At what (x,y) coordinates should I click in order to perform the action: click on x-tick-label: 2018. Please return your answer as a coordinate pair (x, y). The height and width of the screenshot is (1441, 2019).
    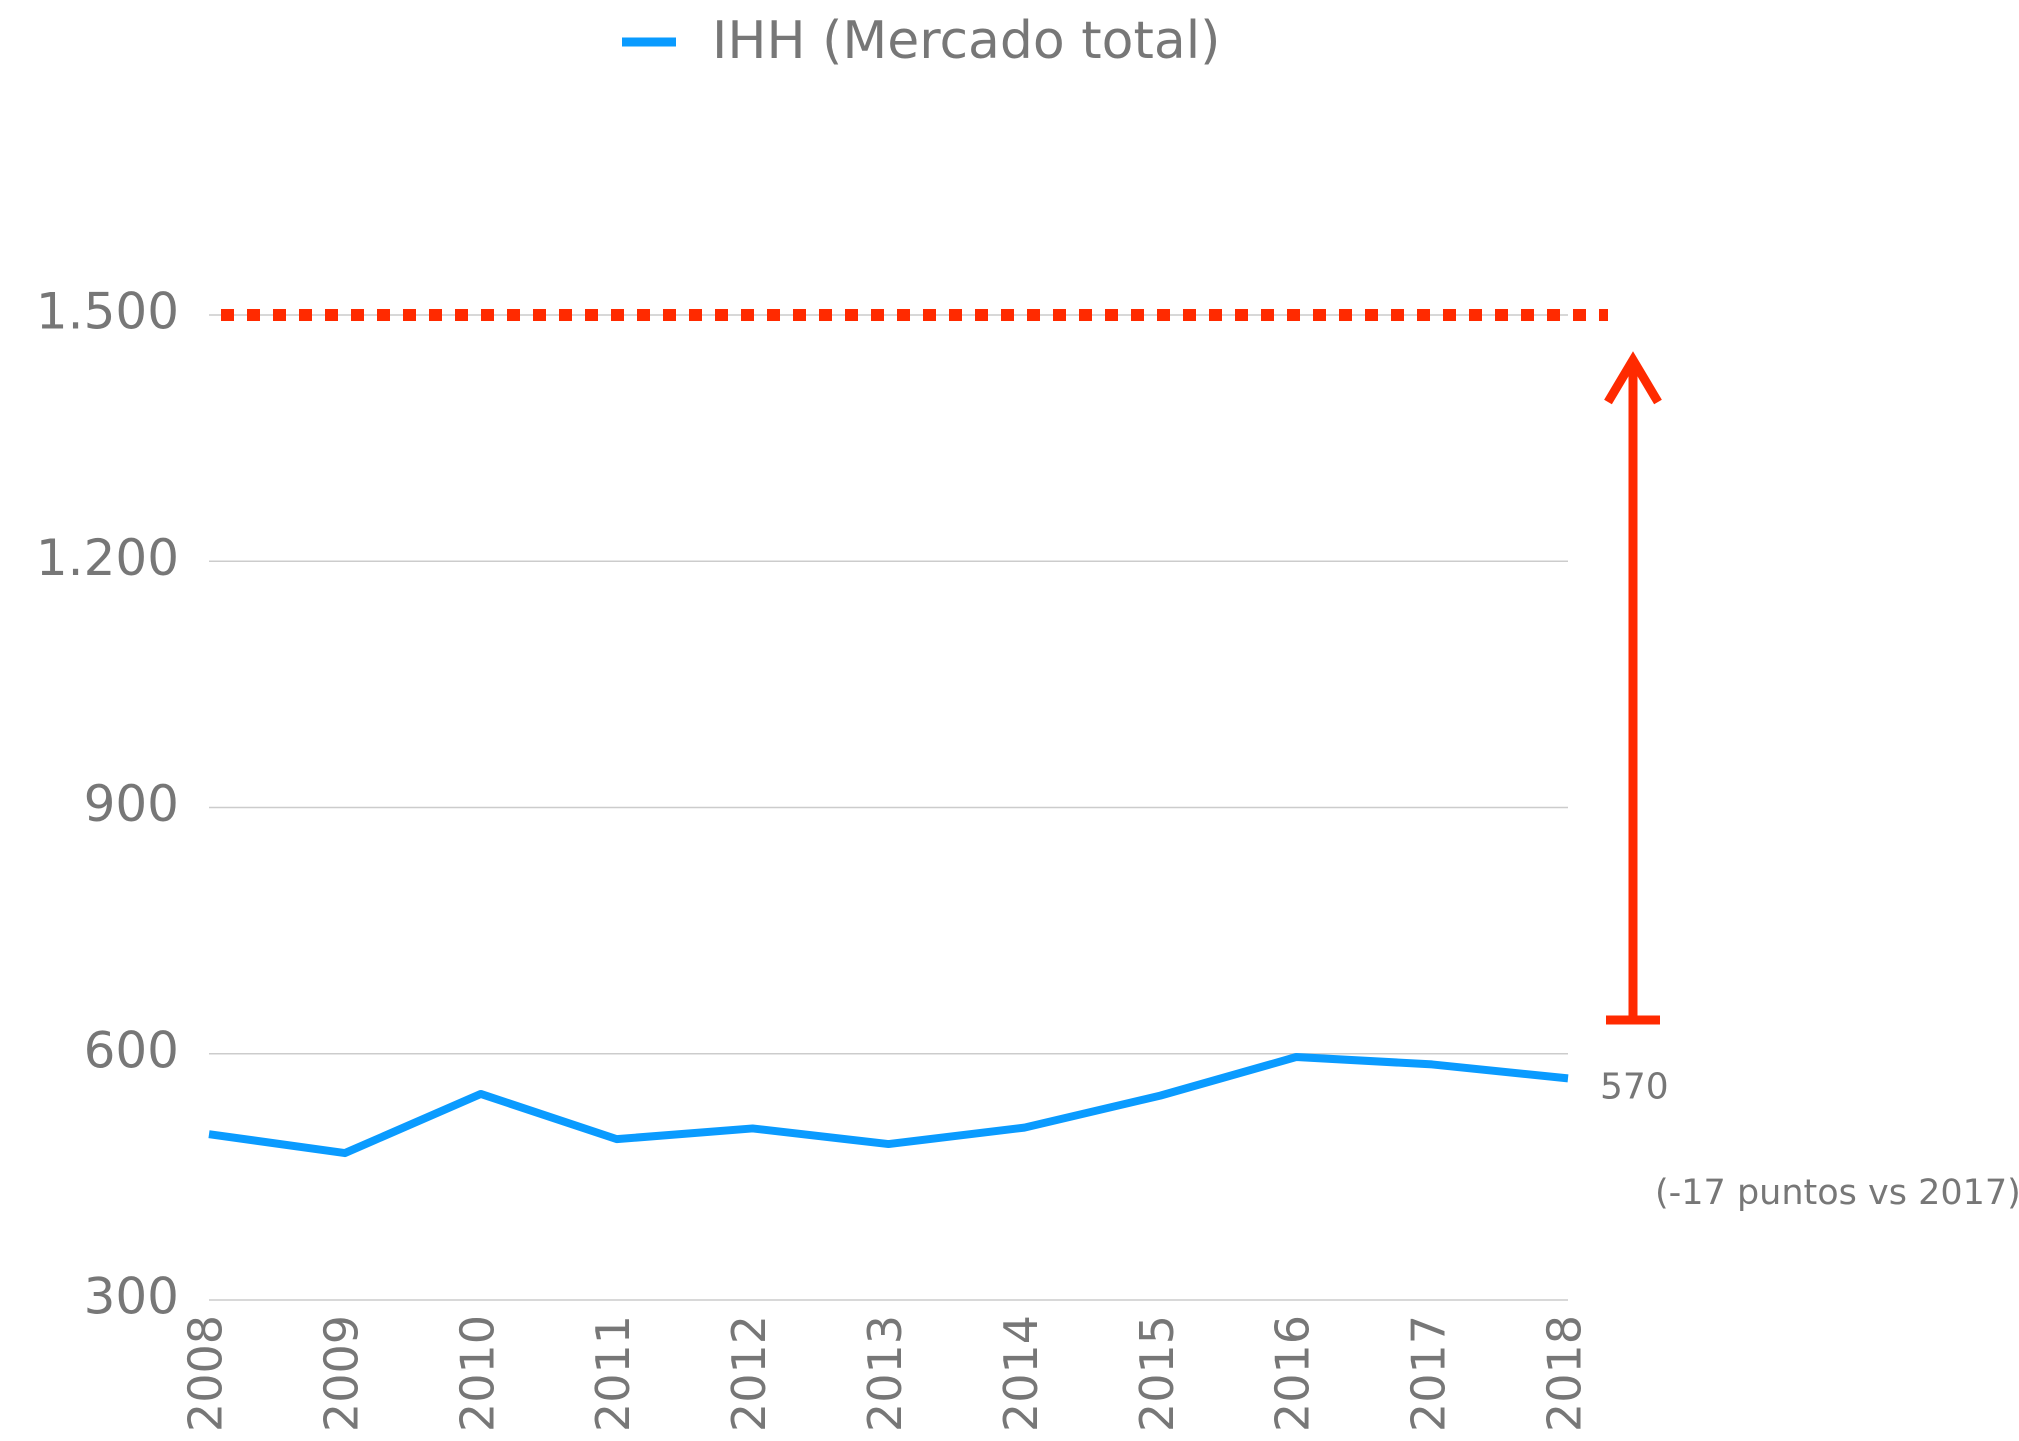
    Looking at the image, I should click on (1565, 1373).